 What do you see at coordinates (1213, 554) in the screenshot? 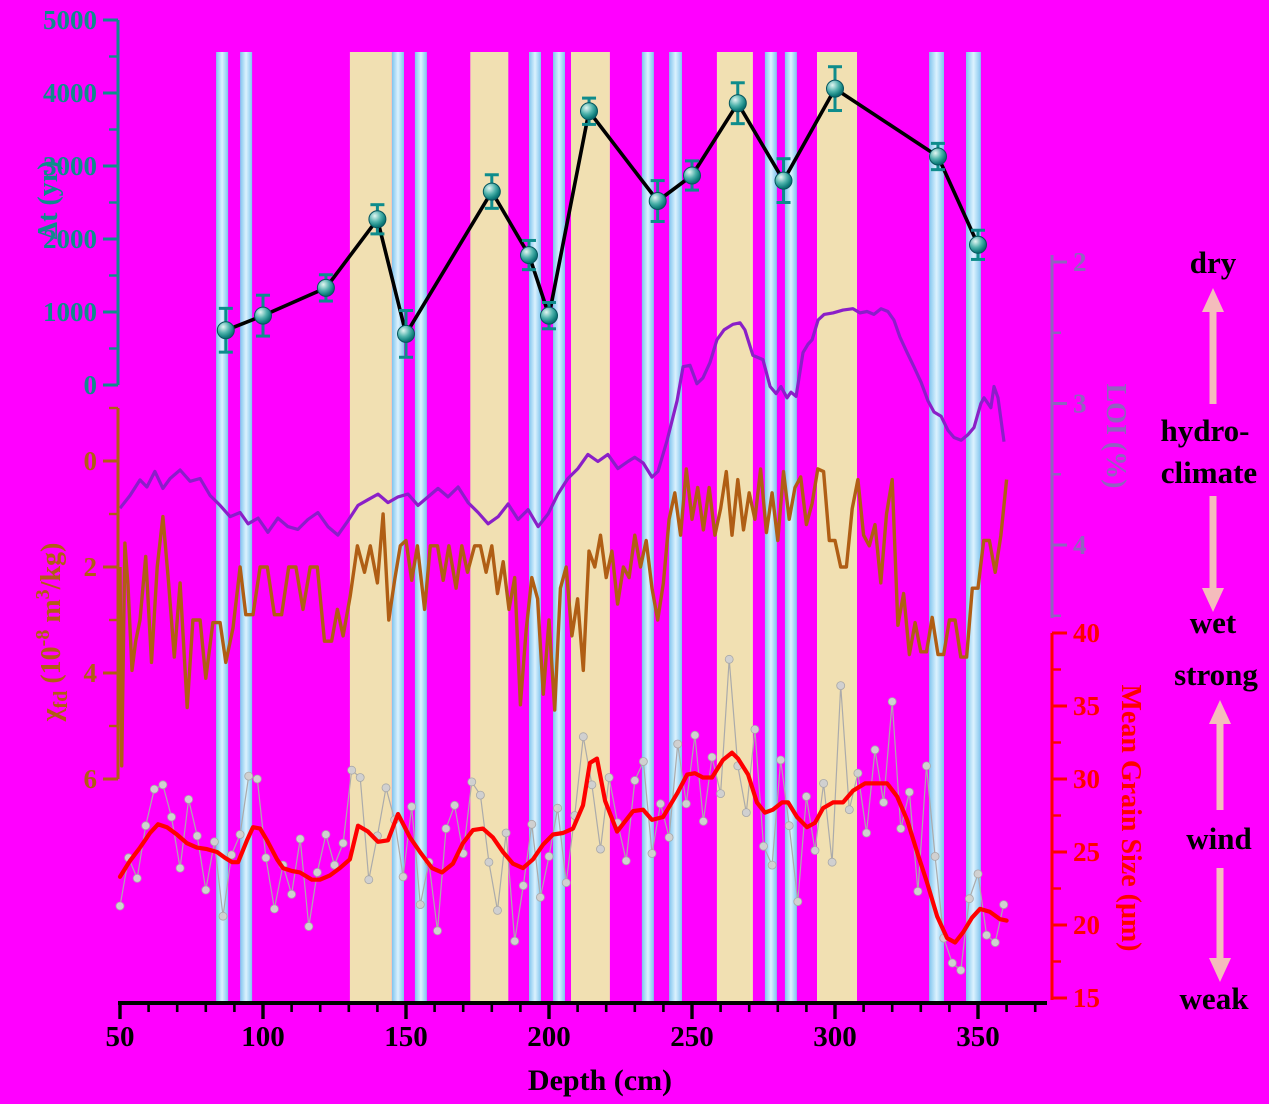
I see `arrow-down-wet-icon` at bounding box center [1213, 554].